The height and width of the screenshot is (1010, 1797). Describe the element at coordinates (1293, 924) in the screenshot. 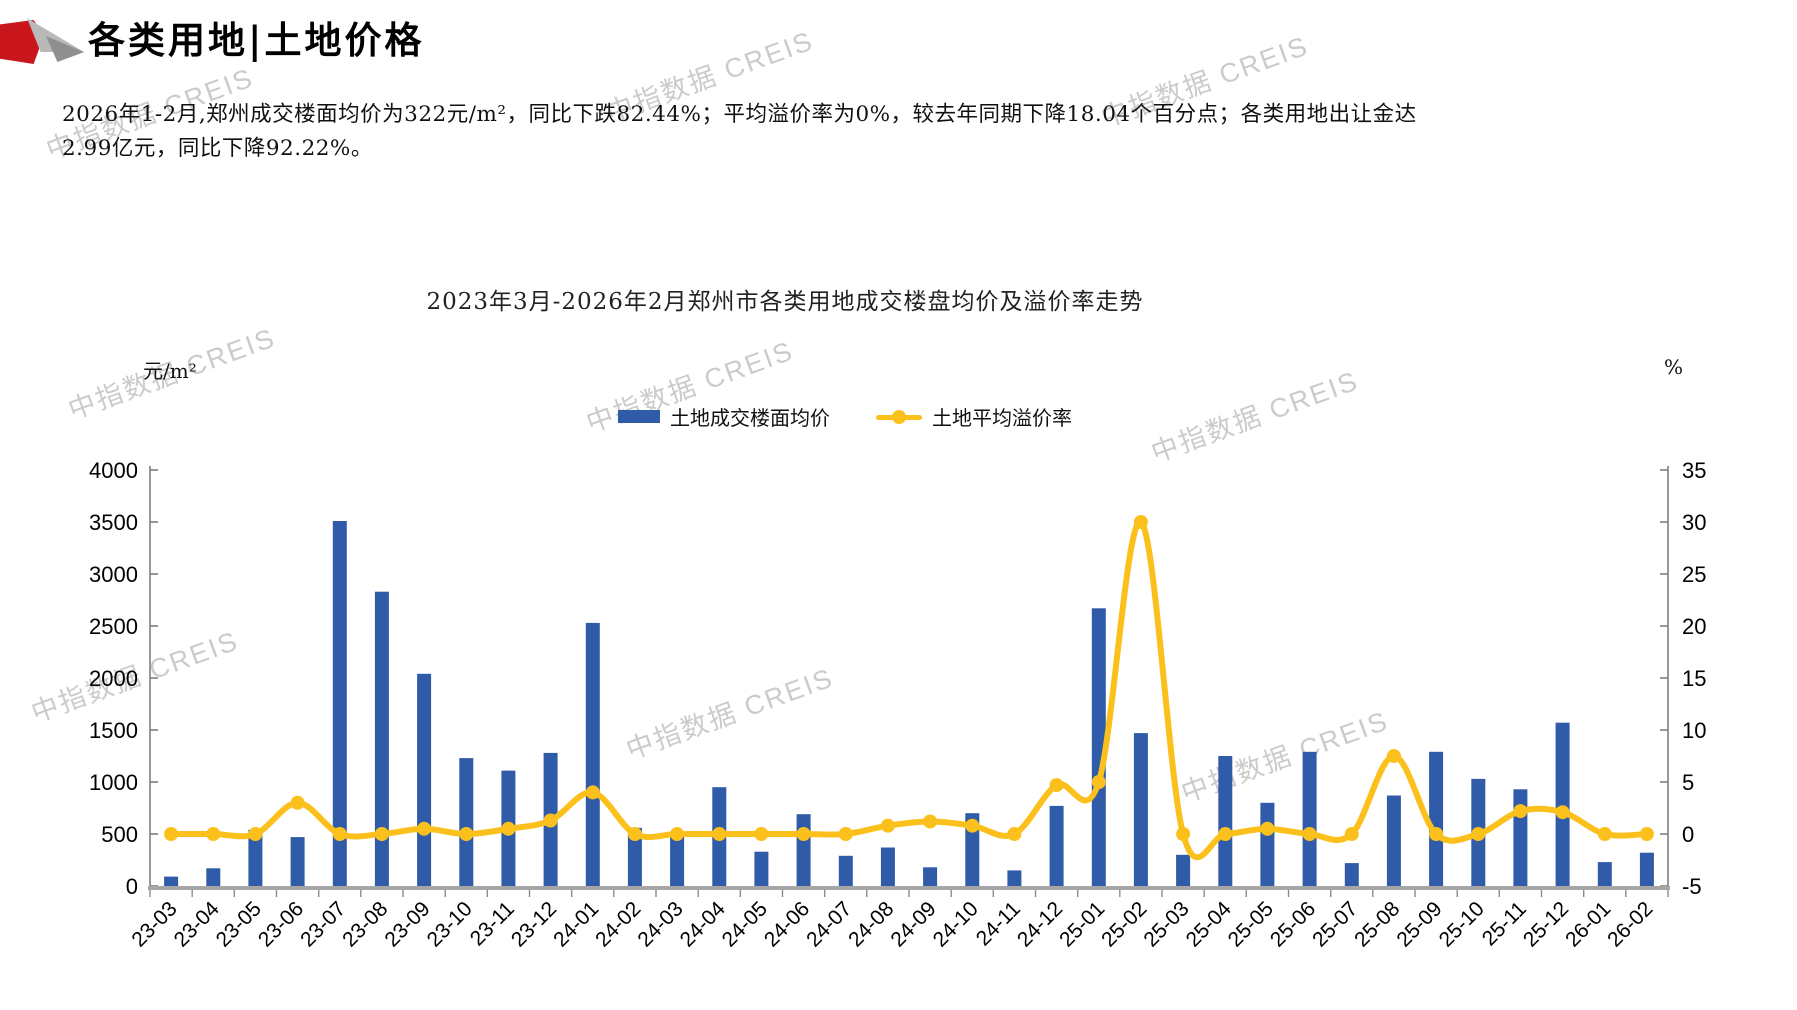

I see `x-axis-label-25-06: 25-06` at that location.